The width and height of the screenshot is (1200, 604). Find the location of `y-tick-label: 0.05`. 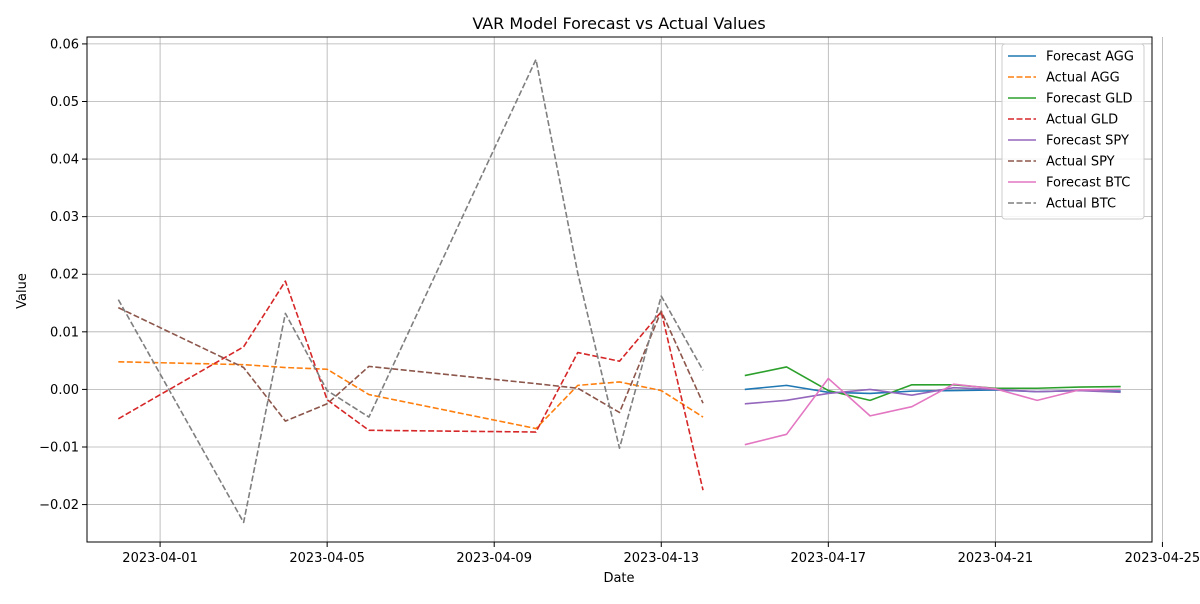

y-tick-label: 0.05 is located at coordinates (64, 102).